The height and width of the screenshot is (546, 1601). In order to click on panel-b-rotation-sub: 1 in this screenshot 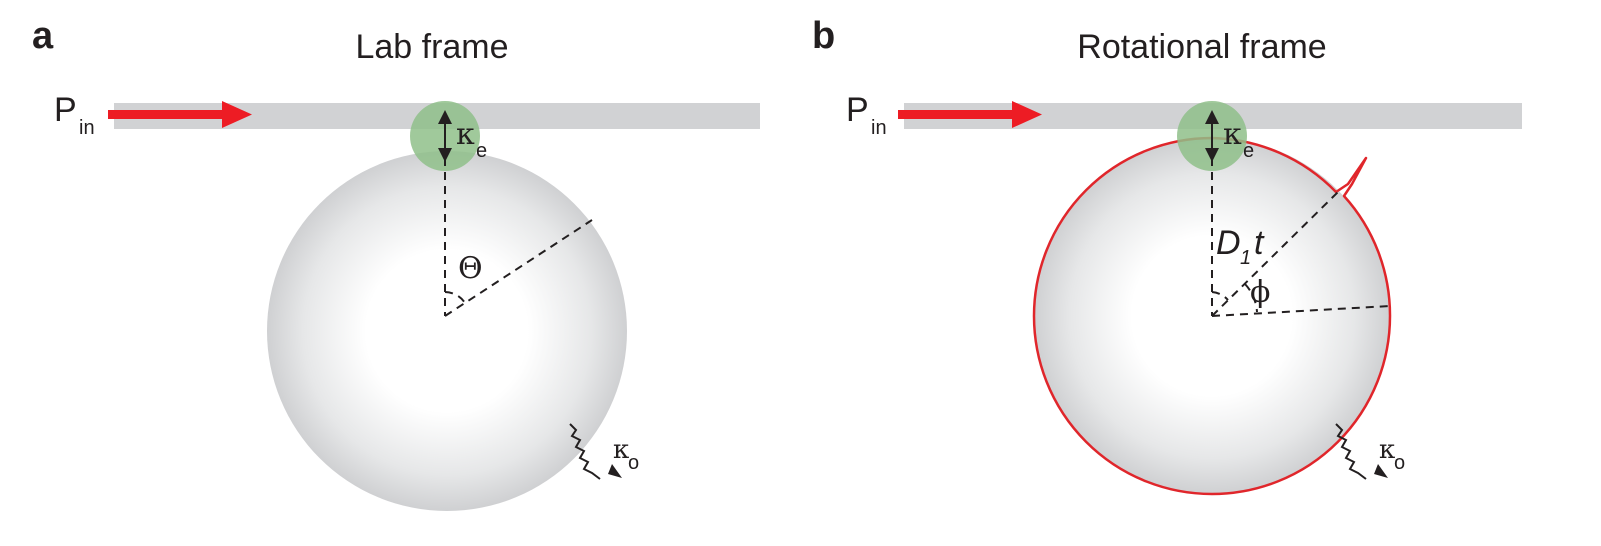, I will do `click(1245, 258)`.